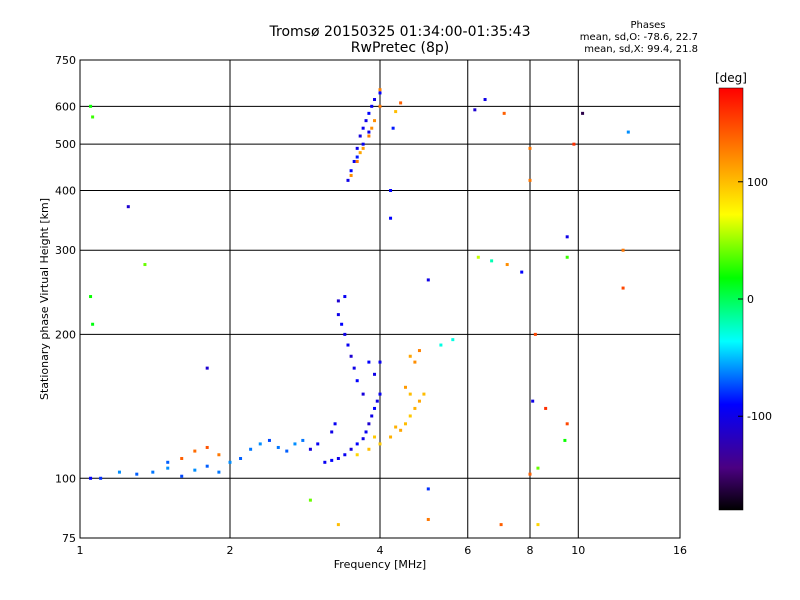  I want to click on x-tick-label: 16, so click(680, 550).